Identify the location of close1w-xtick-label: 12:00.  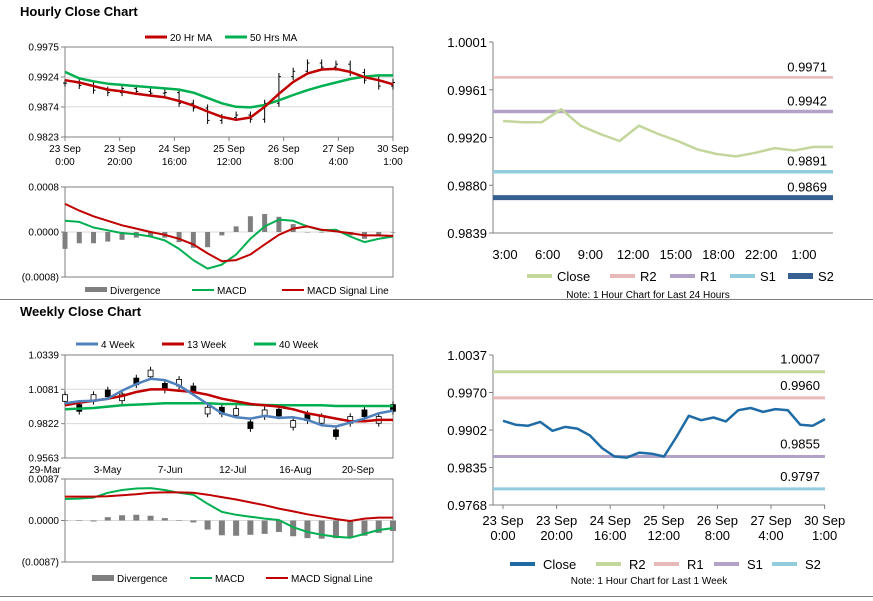
(664, 535).